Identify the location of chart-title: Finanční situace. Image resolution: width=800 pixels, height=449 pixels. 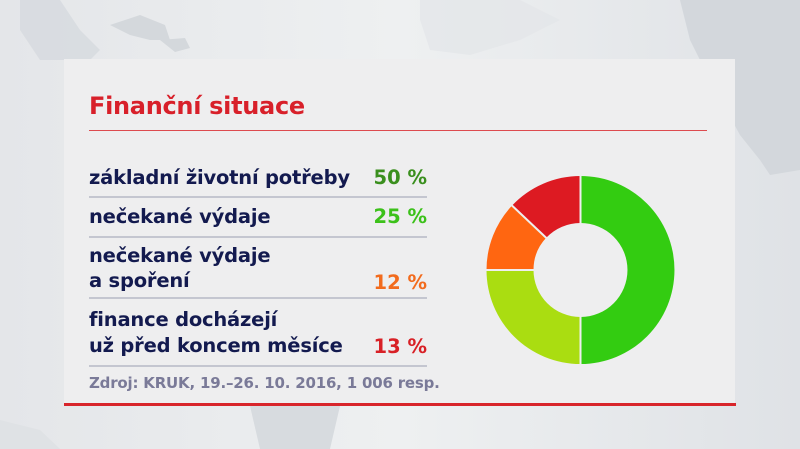
(197, 106).